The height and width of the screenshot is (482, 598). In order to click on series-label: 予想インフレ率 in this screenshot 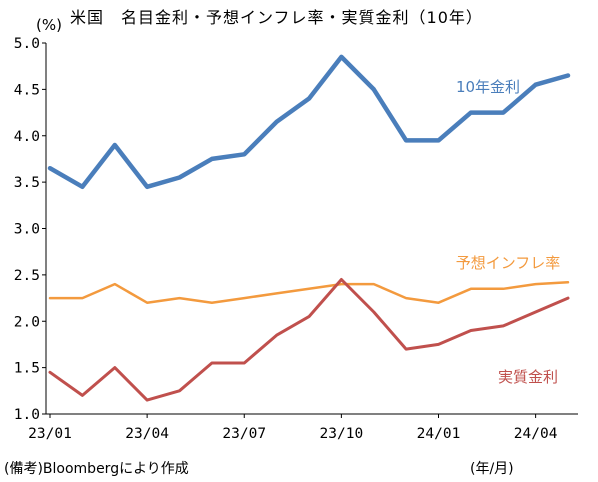, I will do `click(508, 263)`.